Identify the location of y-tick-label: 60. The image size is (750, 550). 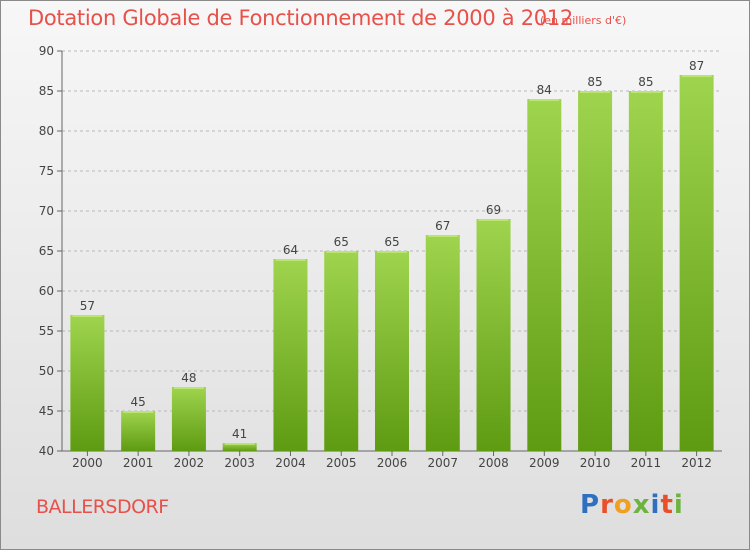
(46, 291).